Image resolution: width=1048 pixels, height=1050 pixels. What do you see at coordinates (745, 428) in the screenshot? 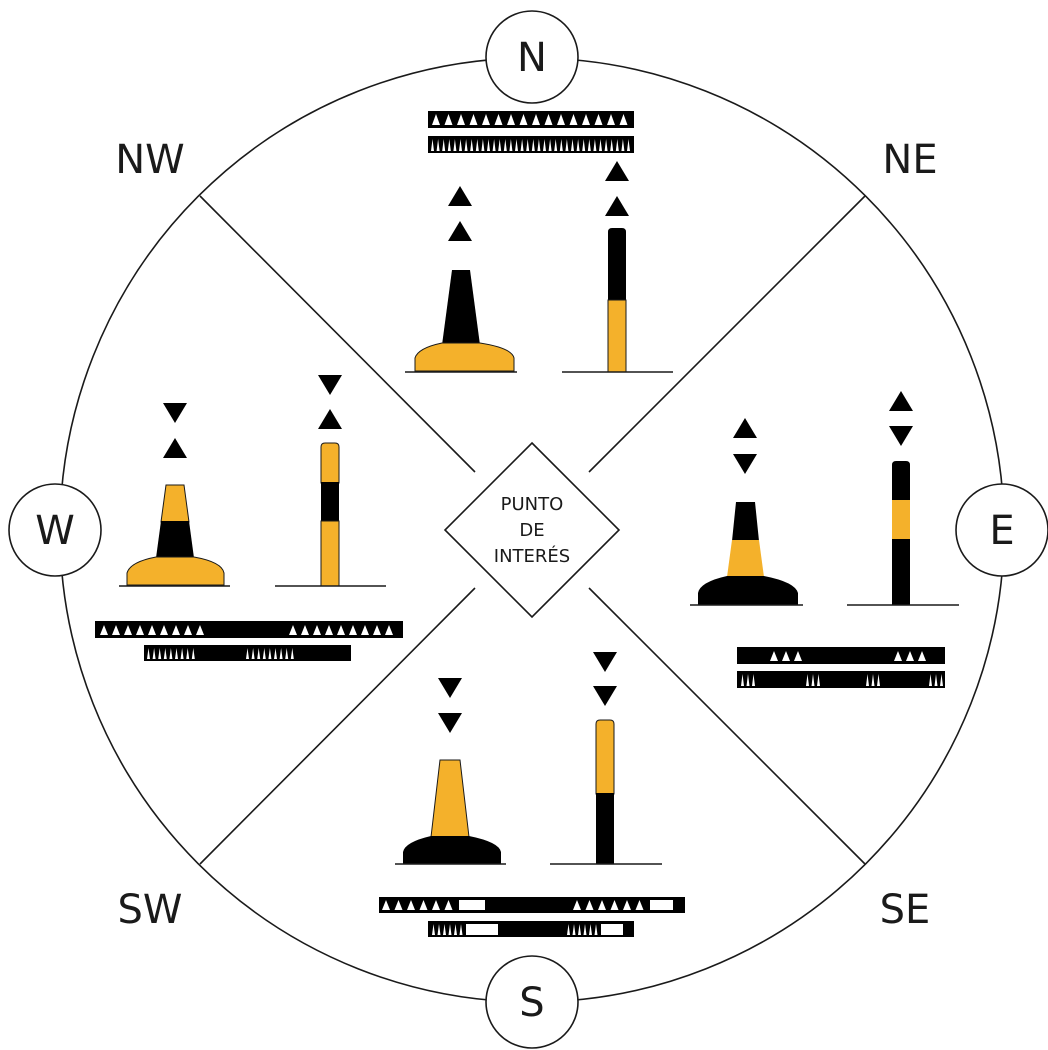
I see `east-topmark-upper-cone` at bounding box center [745, 428].